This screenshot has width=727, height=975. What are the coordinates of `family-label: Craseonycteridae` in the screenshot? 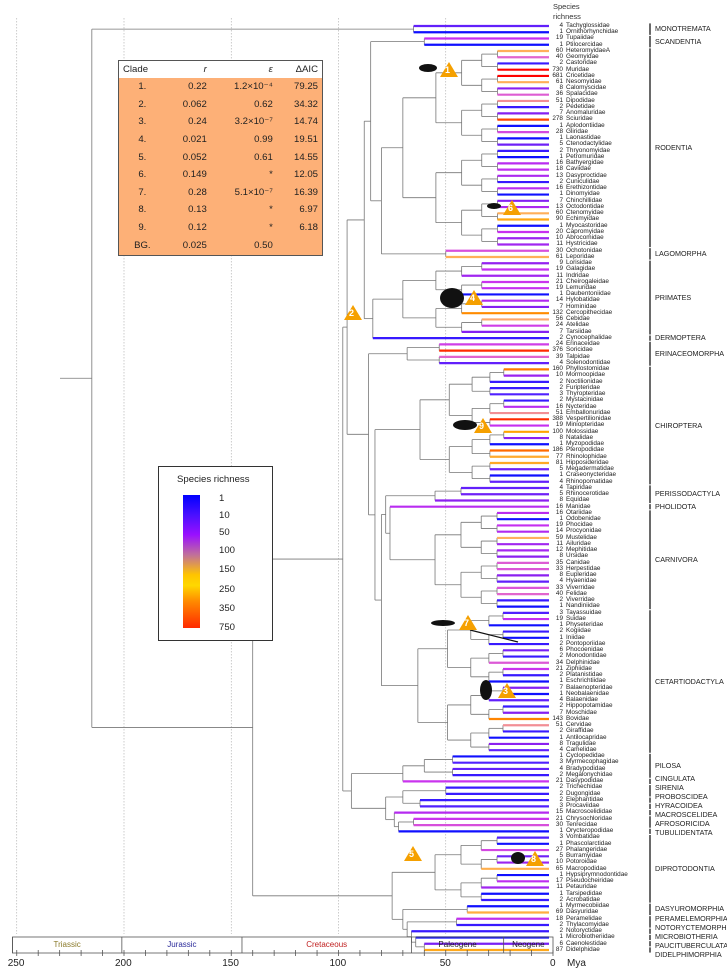 It's located at (591, 475).